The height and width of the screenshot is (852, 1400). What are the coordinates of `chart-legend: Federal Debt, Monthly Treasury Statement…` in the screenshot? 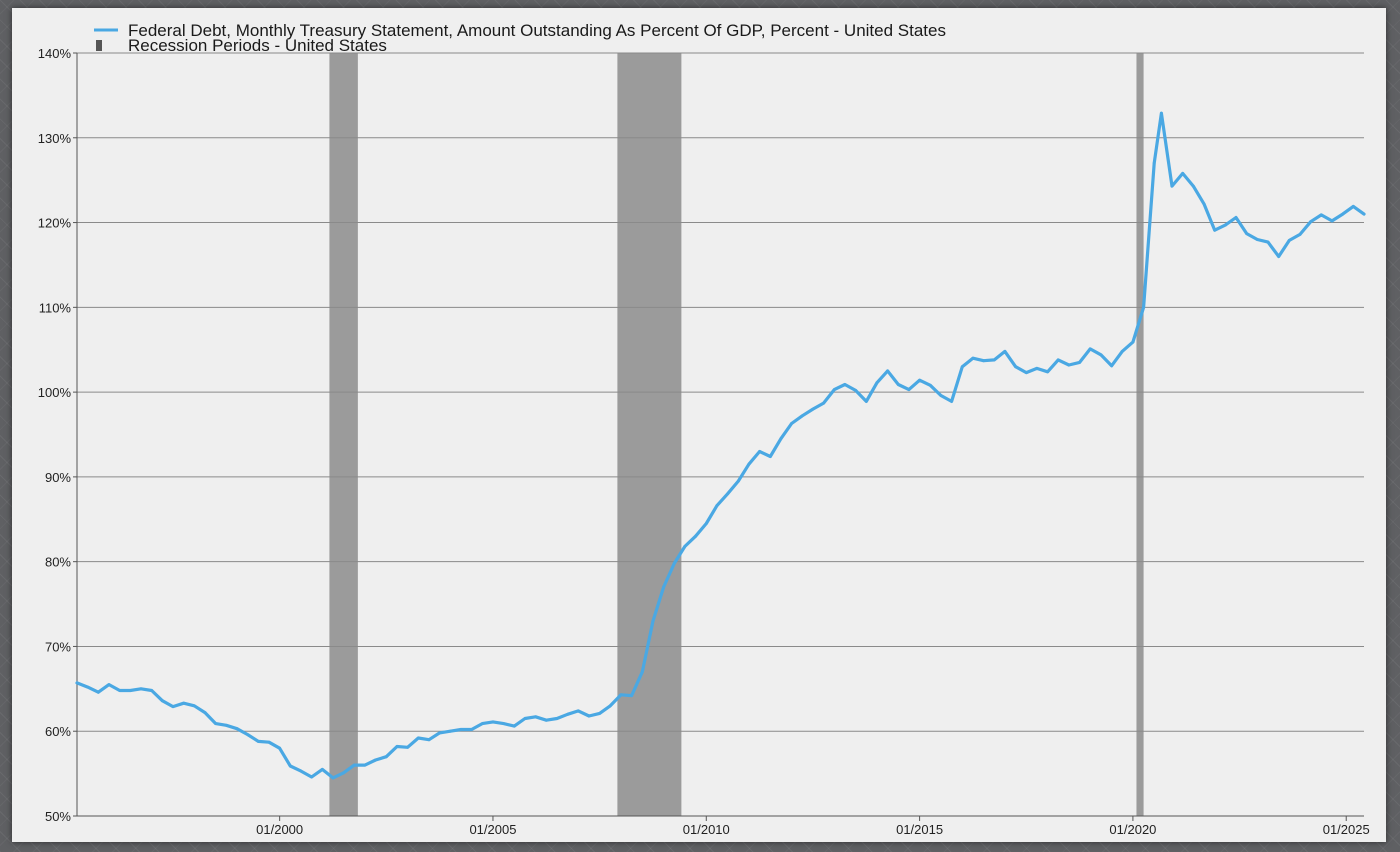 It's located at (520, 38).